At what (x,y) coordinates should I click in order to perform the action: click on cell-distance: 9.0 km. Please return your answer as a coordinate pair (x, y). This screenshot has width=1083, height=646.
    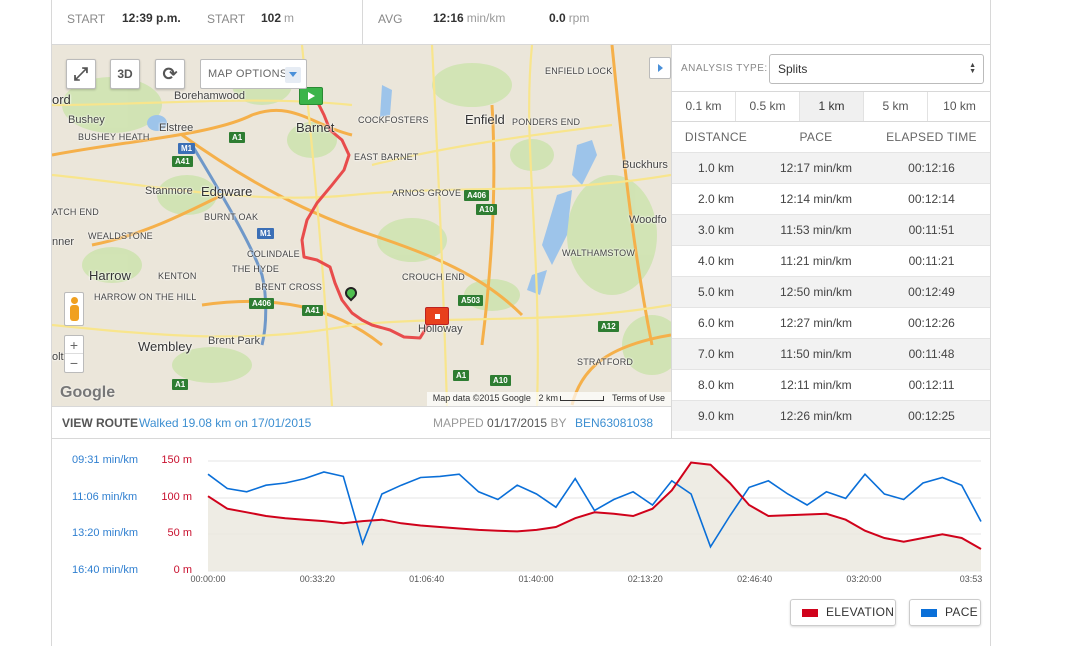
    Looking at the image, I should click on (715, 416).